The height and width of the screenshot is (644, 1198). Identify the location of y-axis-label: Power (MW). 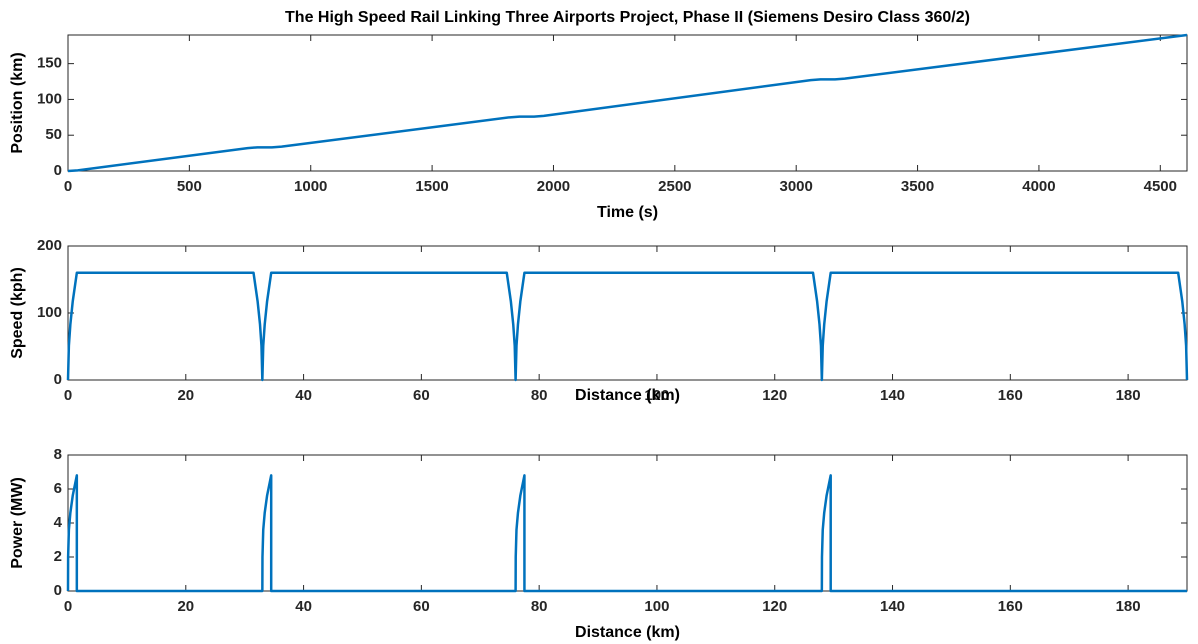
(17, 523).